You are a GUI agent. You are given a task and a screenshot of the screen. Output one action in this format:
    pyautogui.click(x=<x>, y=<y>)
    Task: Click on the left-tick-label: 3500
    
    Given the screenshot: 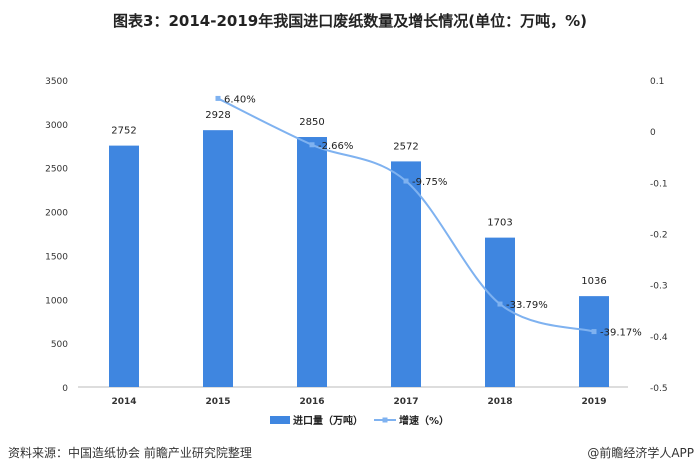 What is the action you would take?
    pyautogui.click(x=56, y=82)
    